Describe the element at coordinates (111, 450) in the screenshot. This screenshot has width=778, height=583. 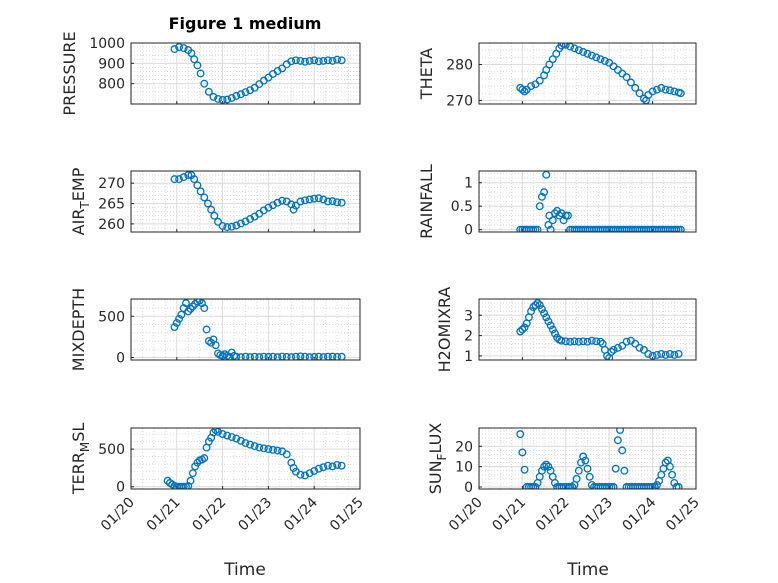
I see `y-tick-label: 500` at that location.